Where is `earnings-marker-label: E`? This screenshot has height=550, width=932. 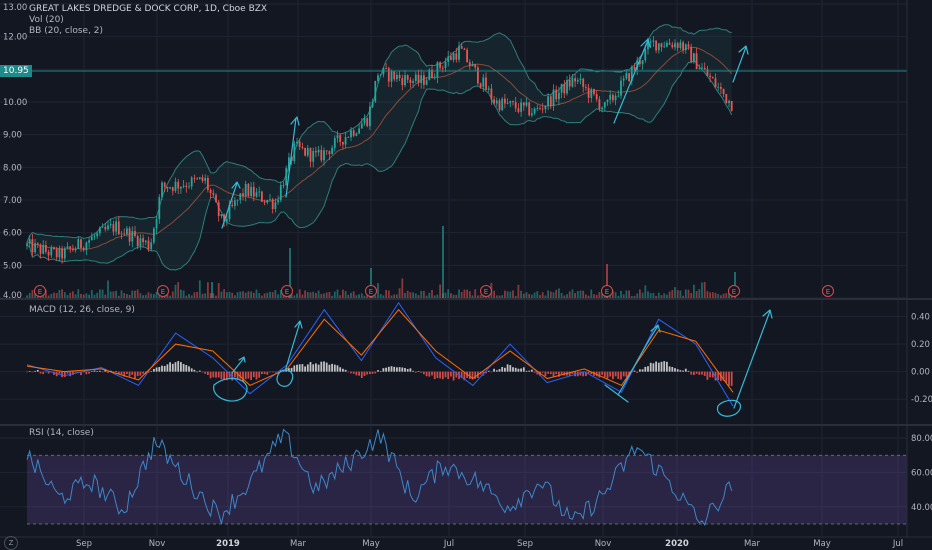 earnings-marker-label: E is located at coordinates (607, 292).